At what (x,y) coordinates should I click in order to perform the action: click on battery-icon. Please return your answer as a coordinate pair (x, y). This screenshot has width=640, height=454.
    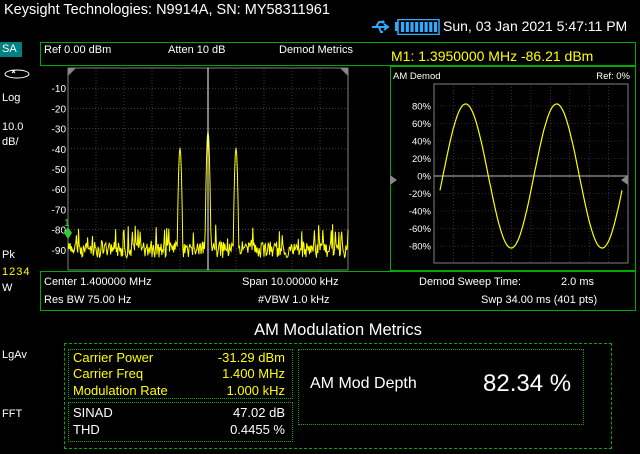
    Looking at the image, I should click on (417, 27).